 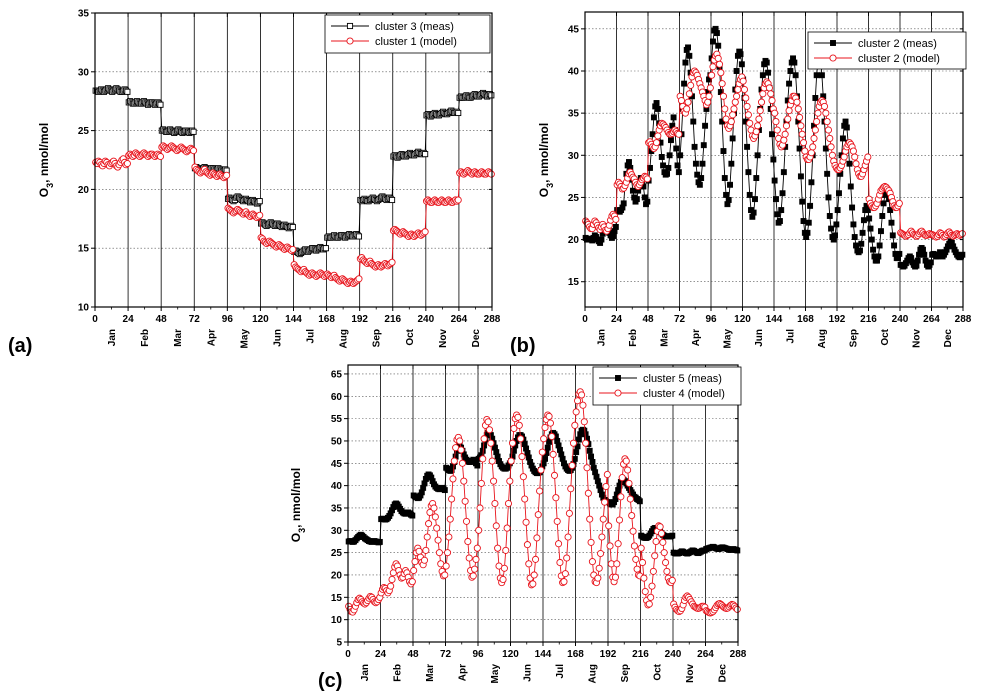 What do you see at coordinates (339, 643) in the screenshot?
I see `y-tick-label: 5` at bounding box center [339, 643].